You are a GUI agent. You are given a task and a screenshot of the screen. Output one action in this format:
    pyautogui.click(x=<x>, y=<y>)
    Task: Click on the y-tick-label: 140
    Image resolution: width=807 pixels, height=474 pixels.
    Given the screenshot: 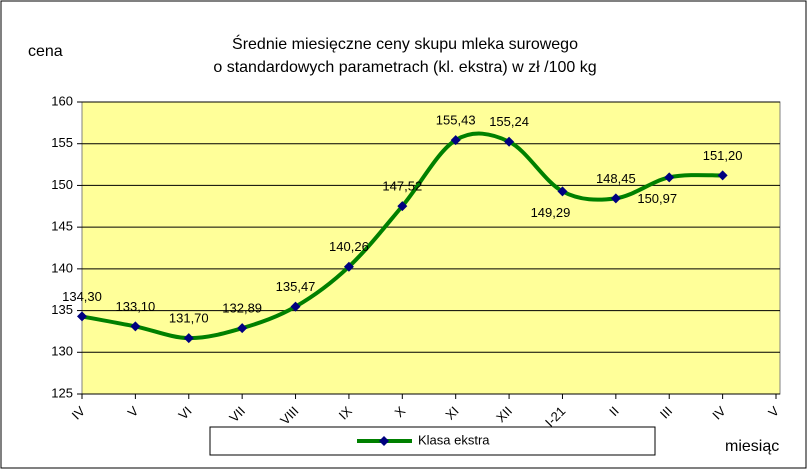 What is the action you would take?
    pyautogui.click(x=62, y=267)
    